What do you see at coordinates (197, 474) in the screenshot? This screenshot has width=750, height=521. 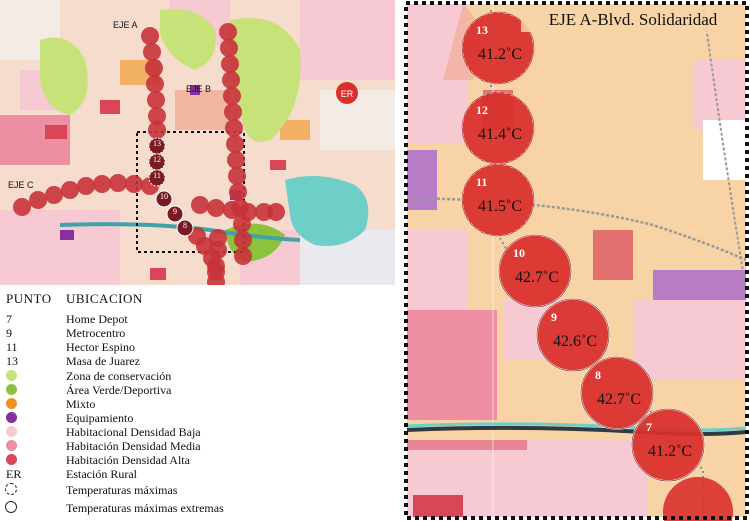 I see `legend-rural-row: ER Estación Rural` at bounding box center [197, 474].